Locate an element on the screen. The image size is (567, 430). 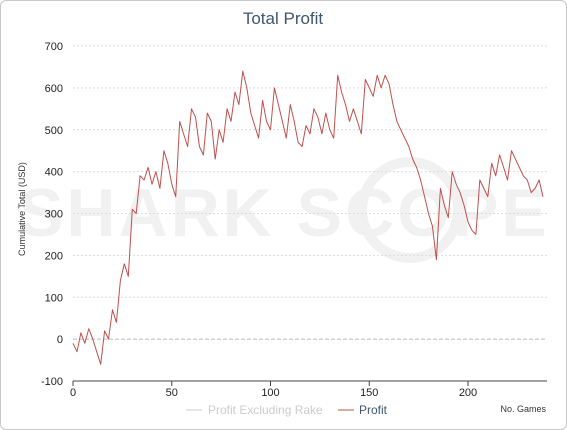
legend: Profit Excluding Rake Profit is located at coordinates (287, 410).